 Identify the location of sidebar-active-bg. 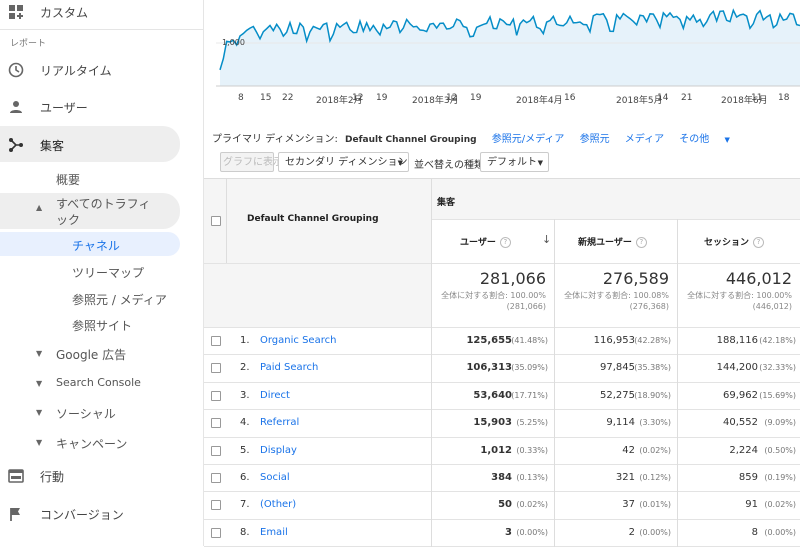
(90, 144).